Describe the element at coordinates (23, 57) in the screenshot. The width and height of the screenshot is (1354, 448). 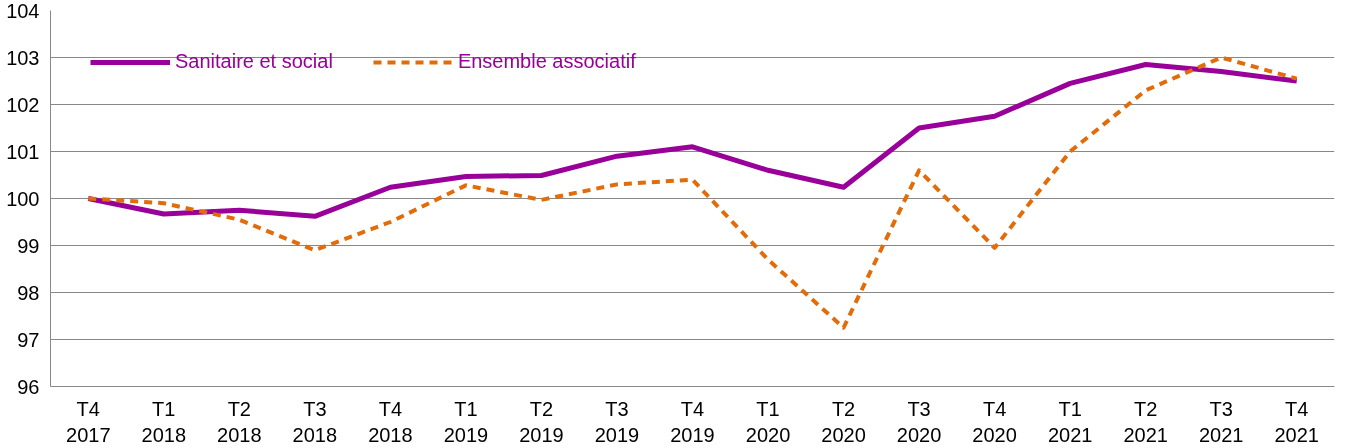
I see `y-tick-label: 103` at that location.